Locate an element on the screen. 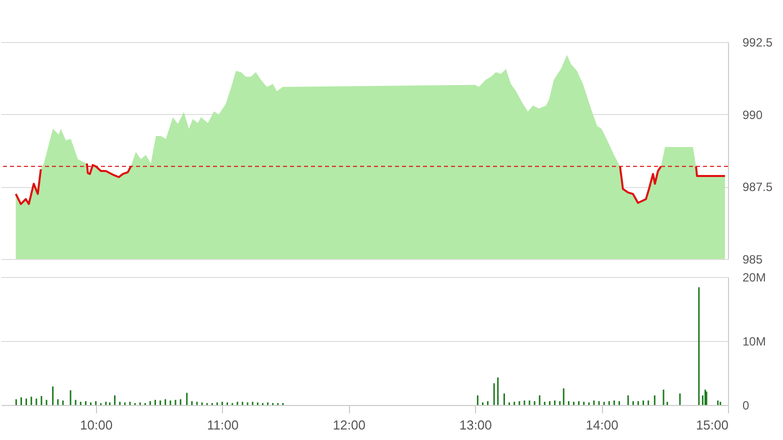  y-tick-label: 20M is located at coordinates (754, 277).